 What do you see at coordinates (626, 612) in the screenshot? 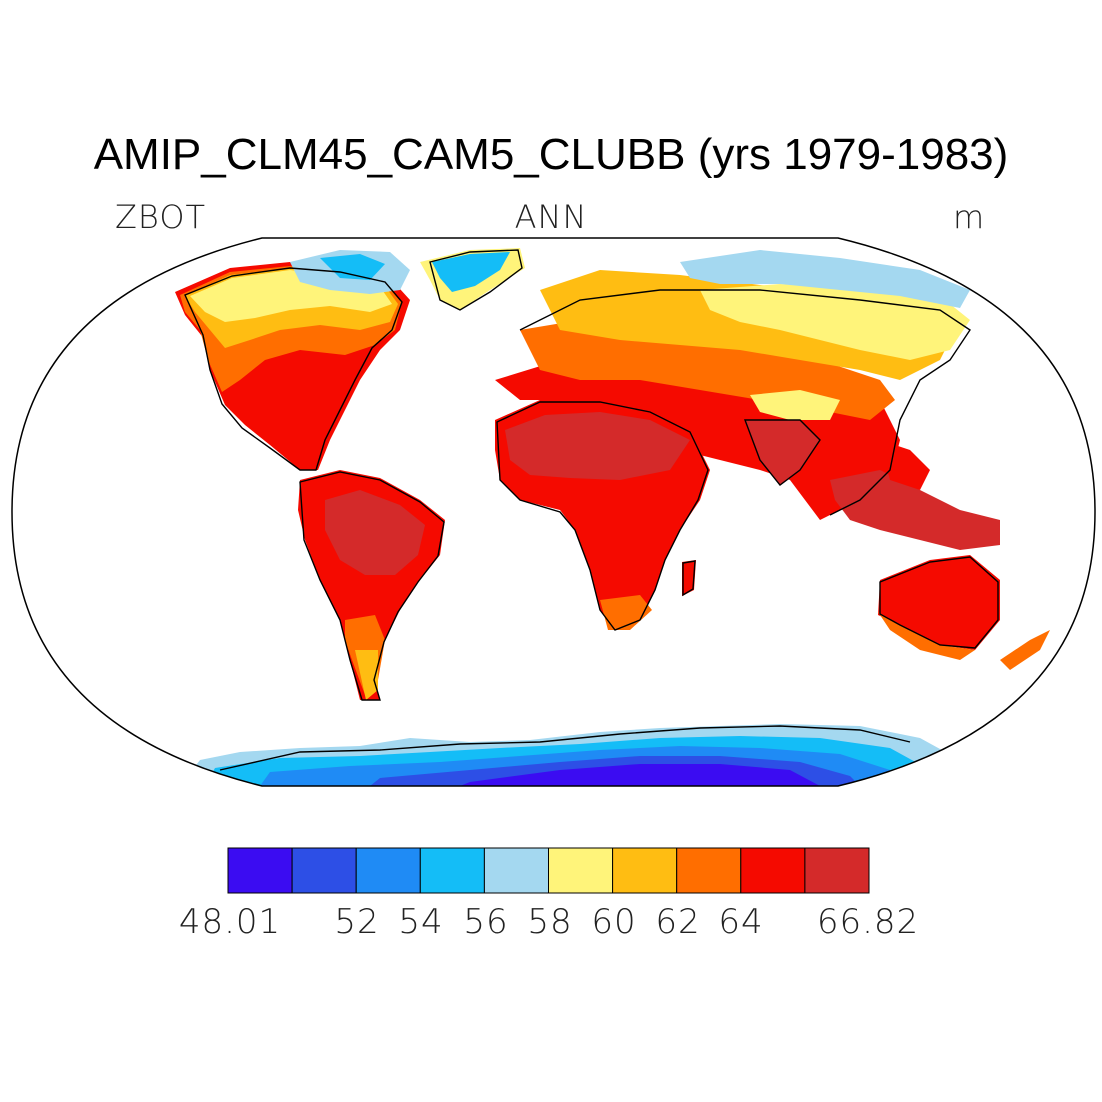
I see `south-africa` at bounding box center [626, 612].